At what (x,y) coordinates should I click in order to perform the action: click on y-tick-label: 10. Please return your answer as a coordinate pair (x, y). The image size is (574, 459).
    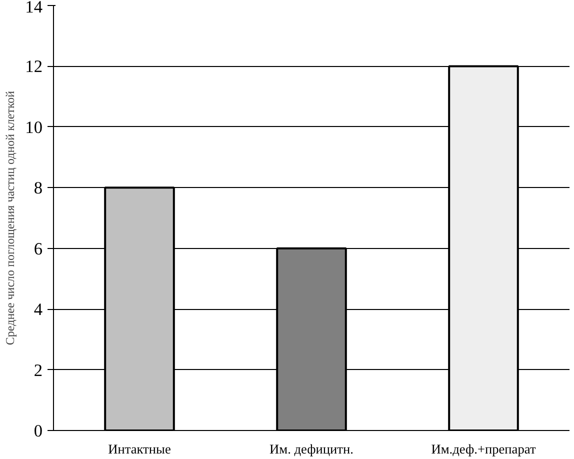
    Looking at the image, I should click on (33, 127).